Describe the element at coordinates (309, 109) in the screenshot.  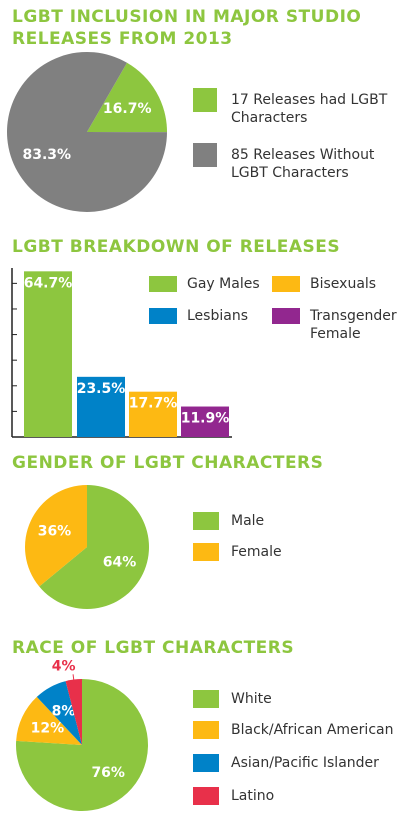
I see `legend-label: 17 Releases had LGBT Characters` at that location.